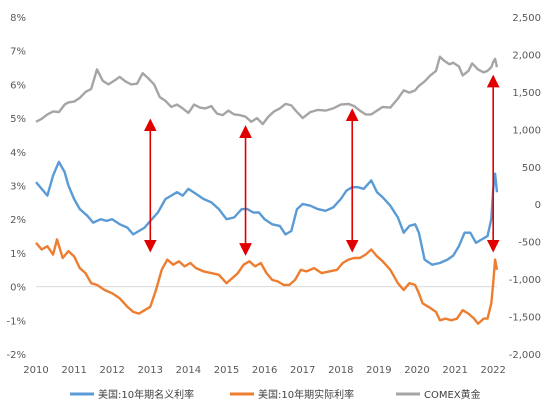 The image size is (550, 412). Describe the element at coordinates (525, 280) in the screenshot. I see `right-tick-label: -1,000` at that location.